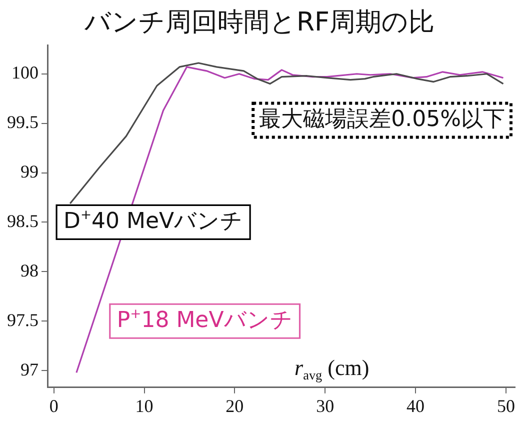 This screenshot has height=423, width=523. I want to click on x-tick-label: 10, so click(144, 406).